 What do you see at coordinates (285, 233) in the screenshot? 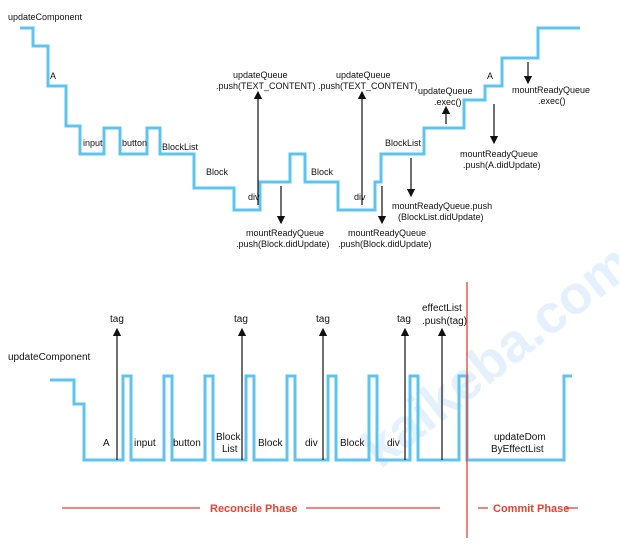
I see `mr1-text-1: mountReadyQueue` at bounding box center [285, 233].